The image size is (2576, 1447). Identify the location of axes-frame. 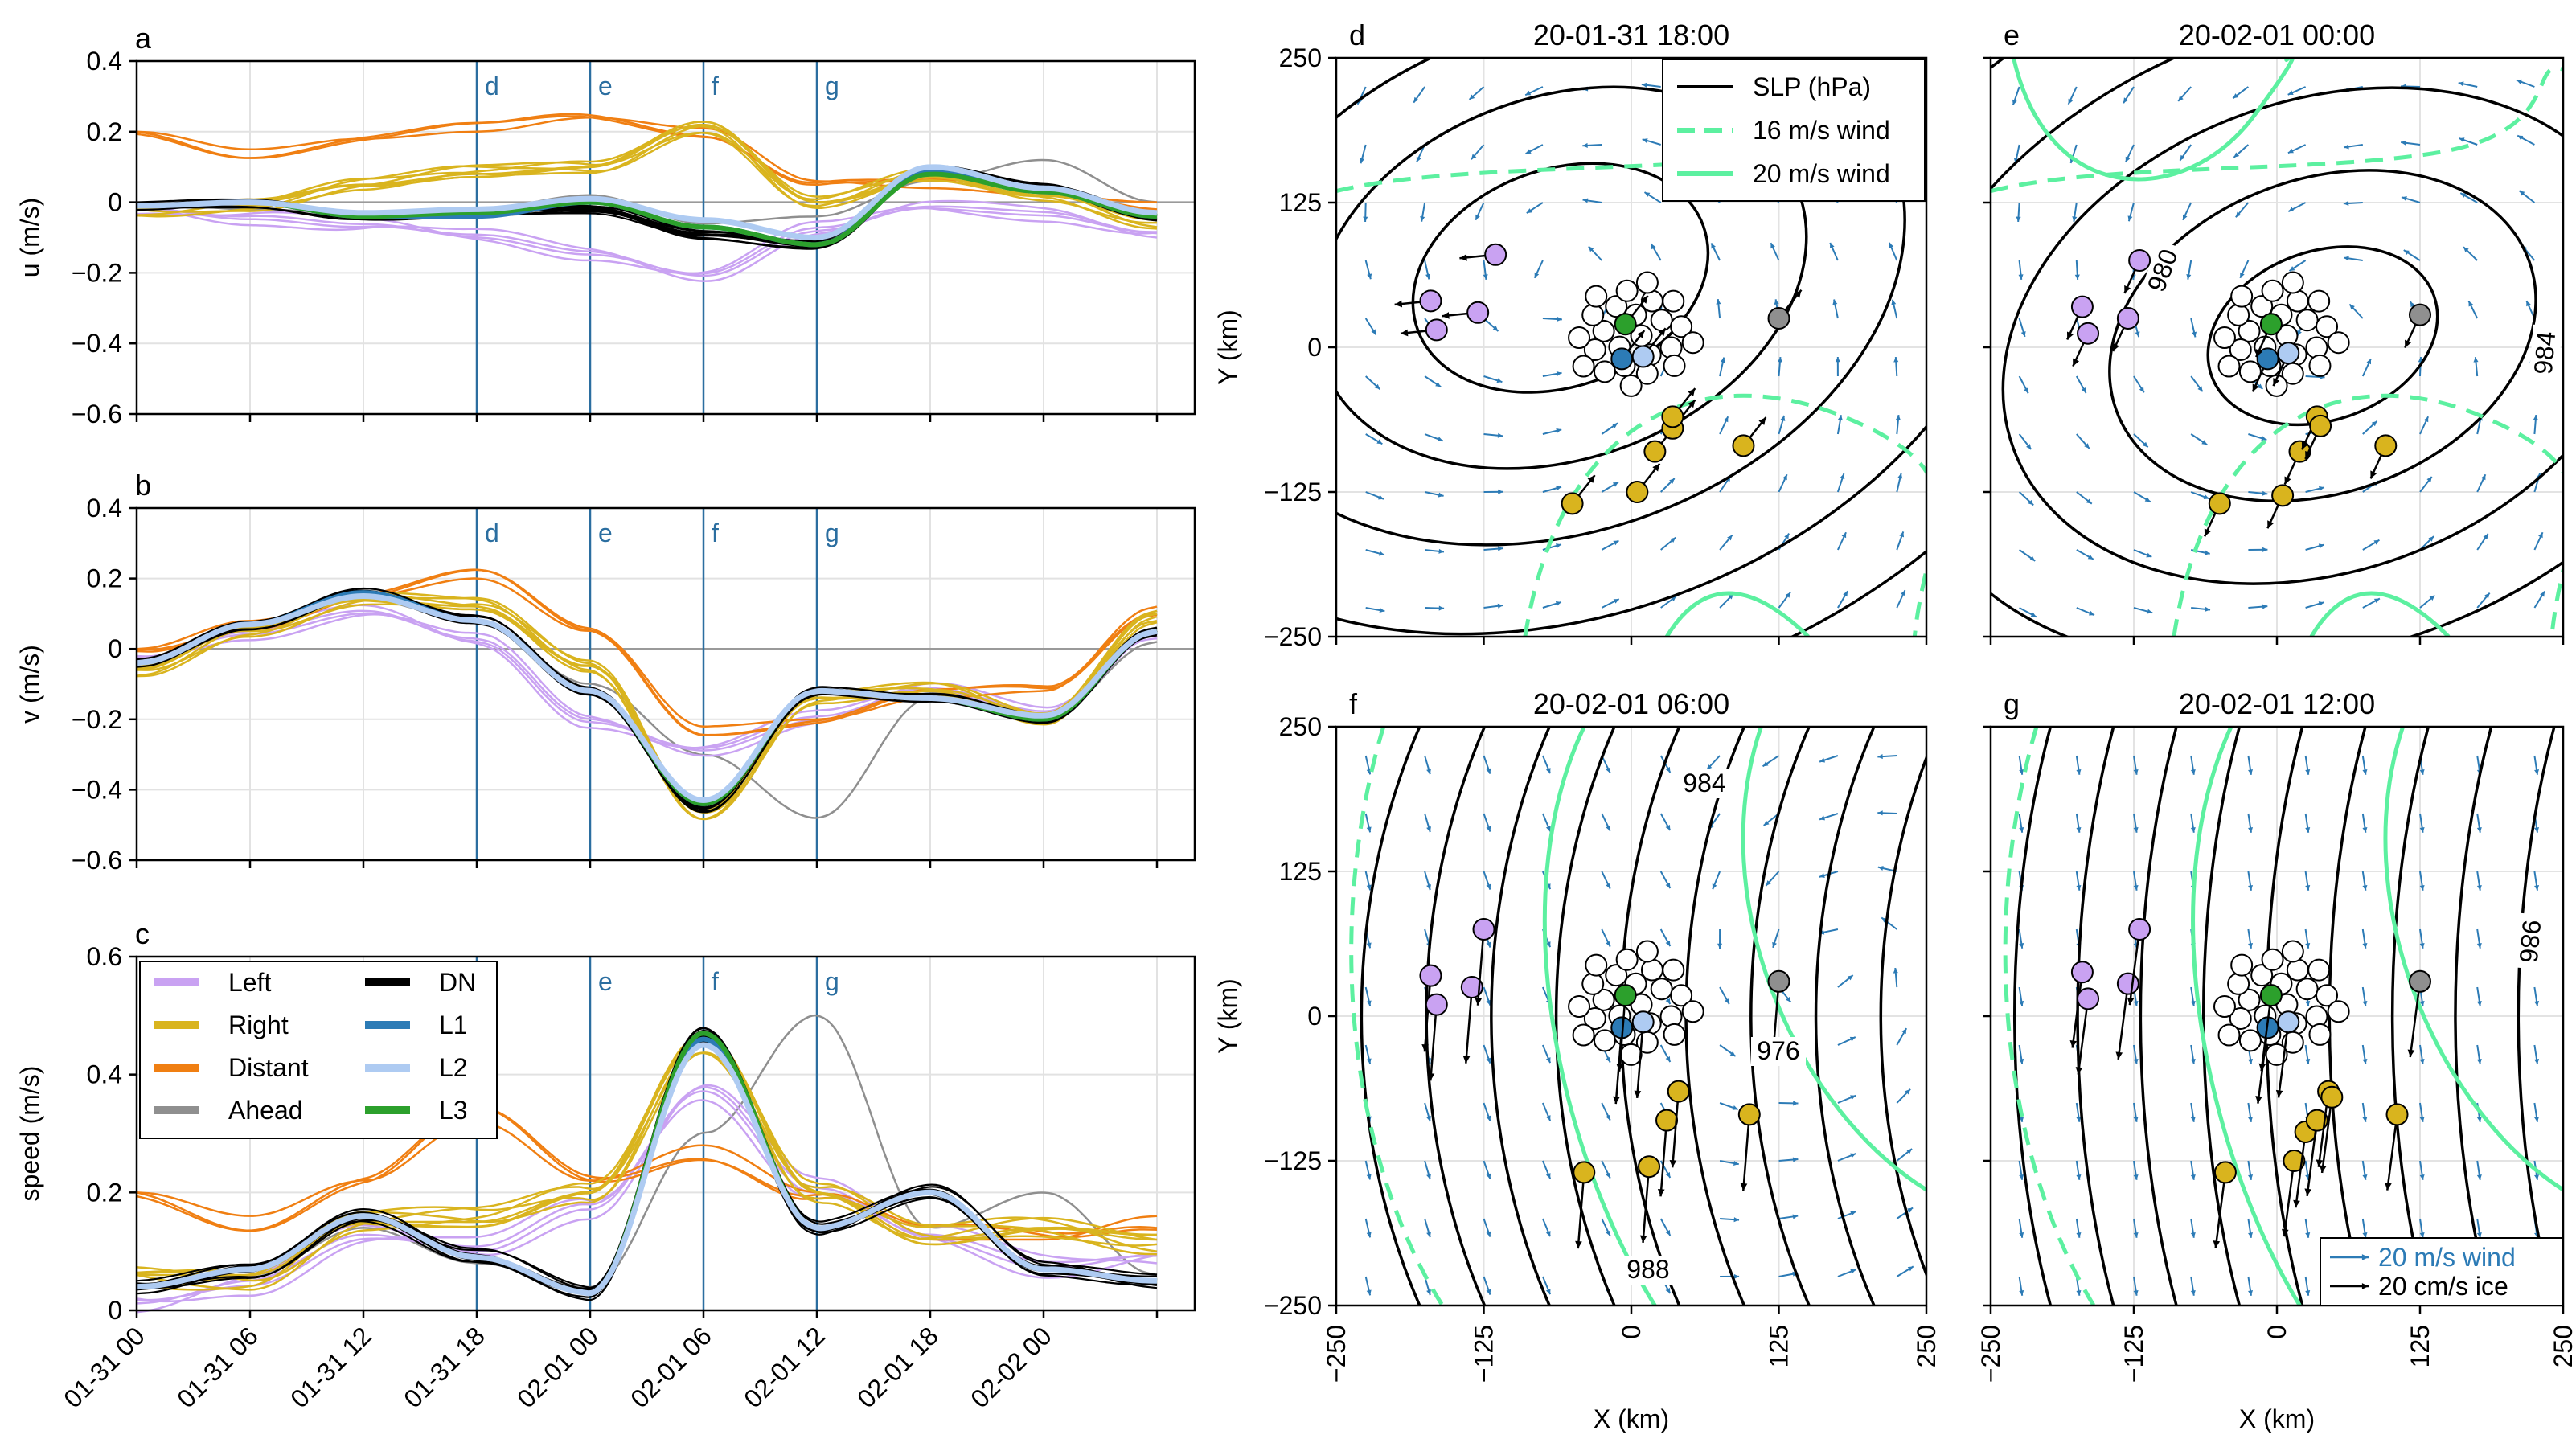
(665, 237).